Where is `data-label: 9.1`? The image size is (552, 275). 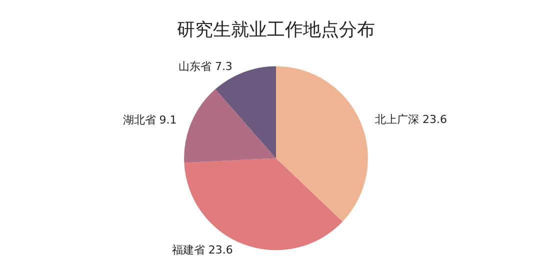
data-label: 9.1 is located at coordinates (168, 120).